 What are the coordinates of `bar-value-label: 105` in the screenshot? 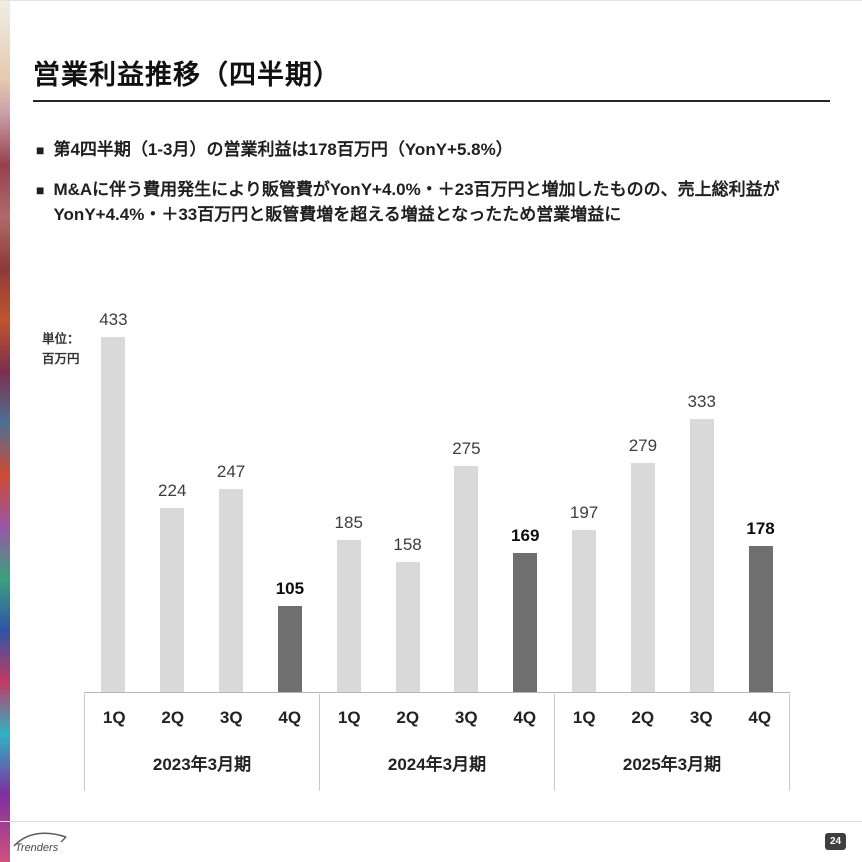 It's located at (290, 588).